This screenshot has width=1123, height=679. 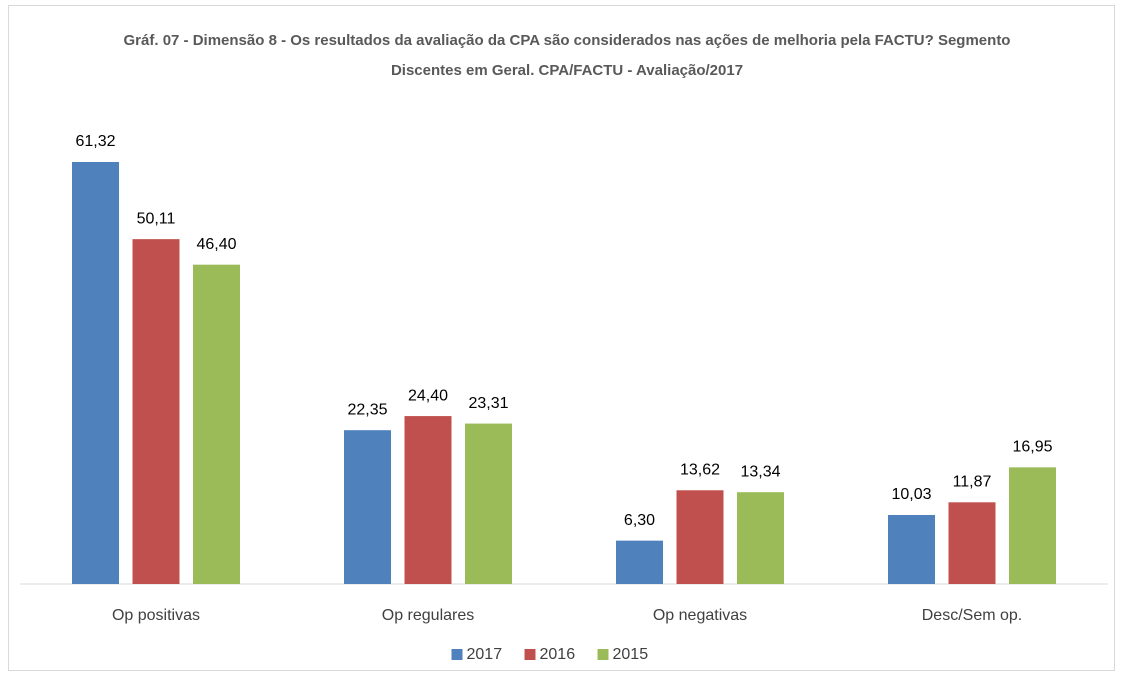 What do you see at coordinates (700, 469) in the screenshot?
I see `data-label: 13,62` at bounding box center [700, 469].